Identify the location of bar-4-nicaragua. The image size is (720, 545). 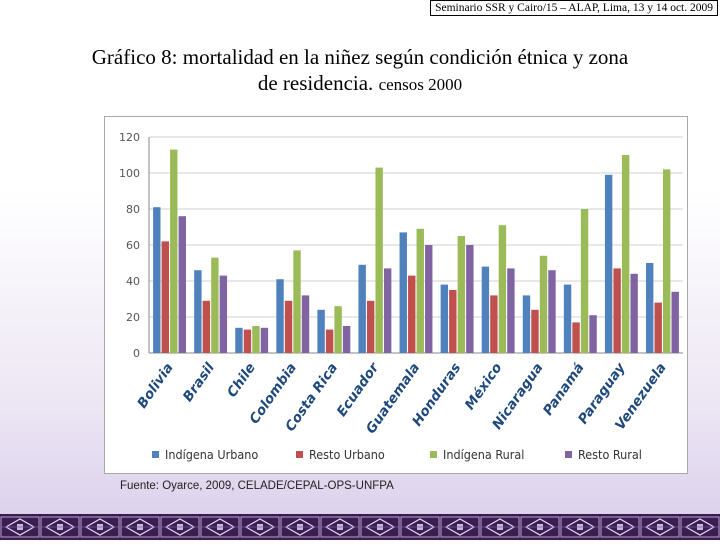
(552, 311).